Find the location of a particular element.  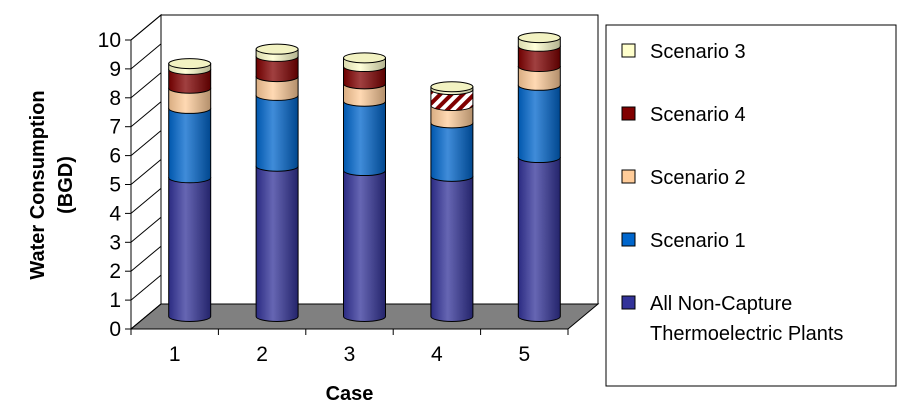

y-tick-label: 9 is located at coordinates (115, 69).